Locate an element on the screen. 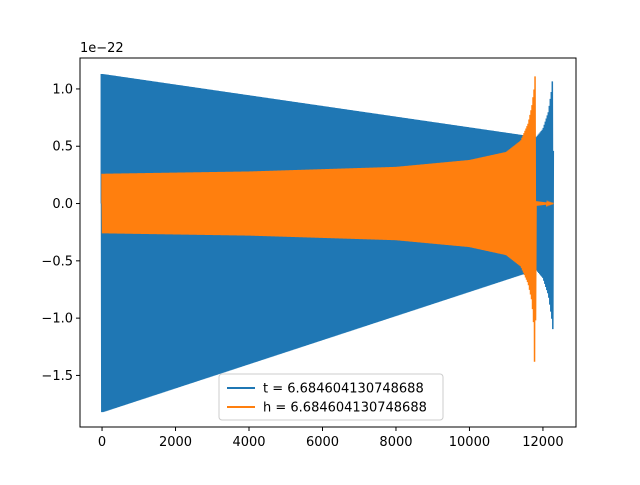 This screenshot has height=485, width=640. x-tick-label: 4000 is located at coordinates (248, 442).